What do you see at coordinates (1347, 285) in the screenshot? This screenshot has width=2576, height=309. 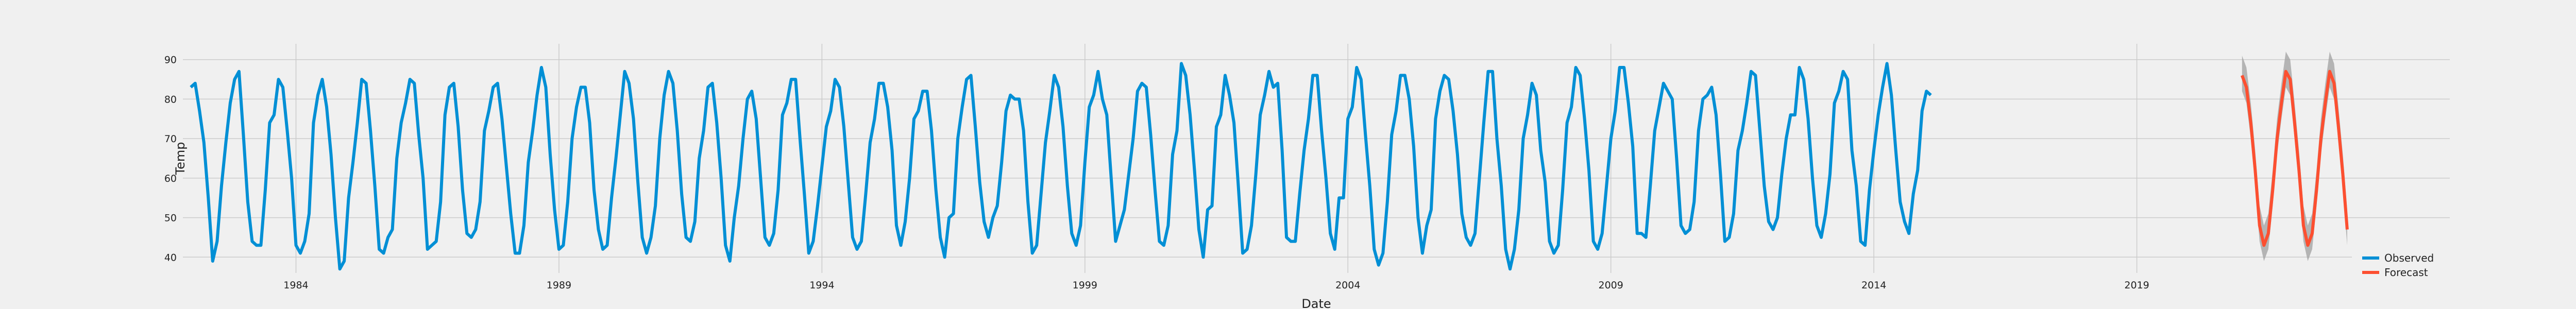 I see `x-tick-label: 2004` at bounding box center [1347, 285].